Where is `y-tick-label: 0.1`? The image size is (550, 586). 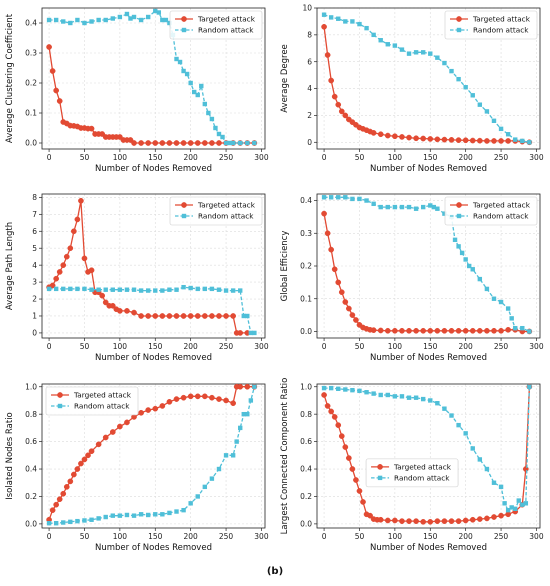 y-tick-label: 0.1 is located at coordinates (31, 113).